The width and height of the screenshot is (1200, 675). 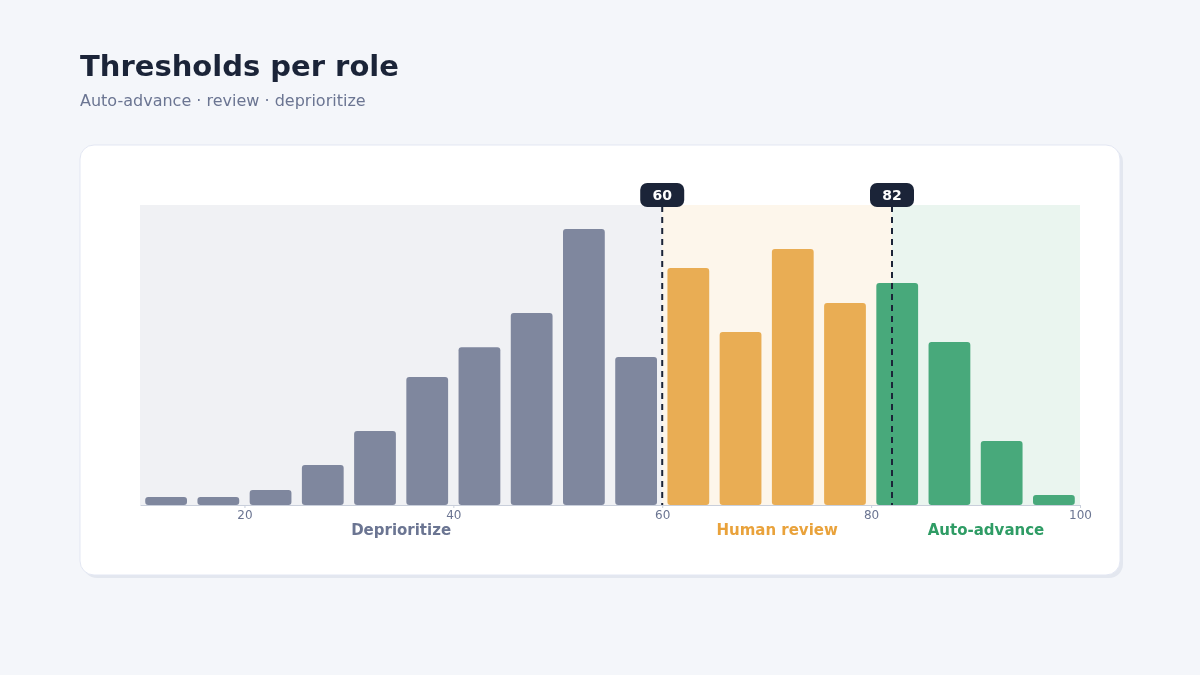 I want to click on x-tick-label: 60, so click(x=663, y=514).